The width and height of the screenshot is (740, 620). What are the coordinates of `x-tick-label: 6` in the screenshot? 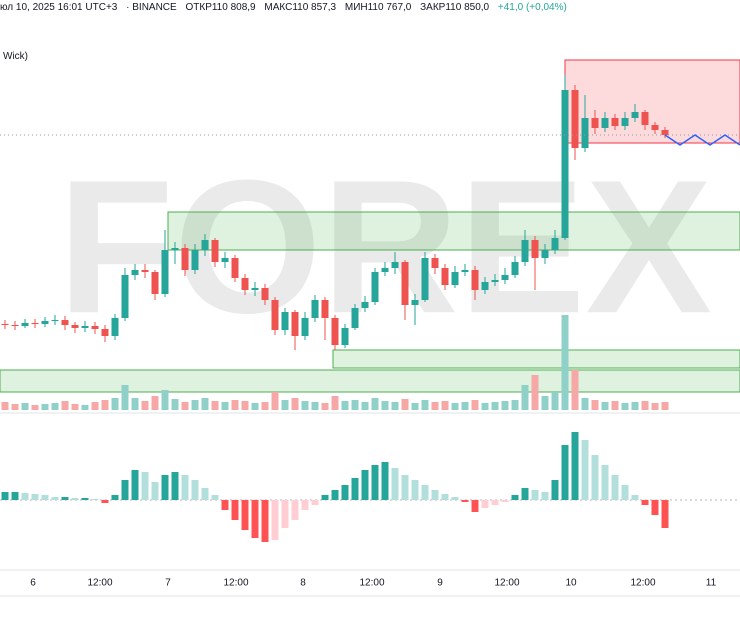 It's located at (33, 583).